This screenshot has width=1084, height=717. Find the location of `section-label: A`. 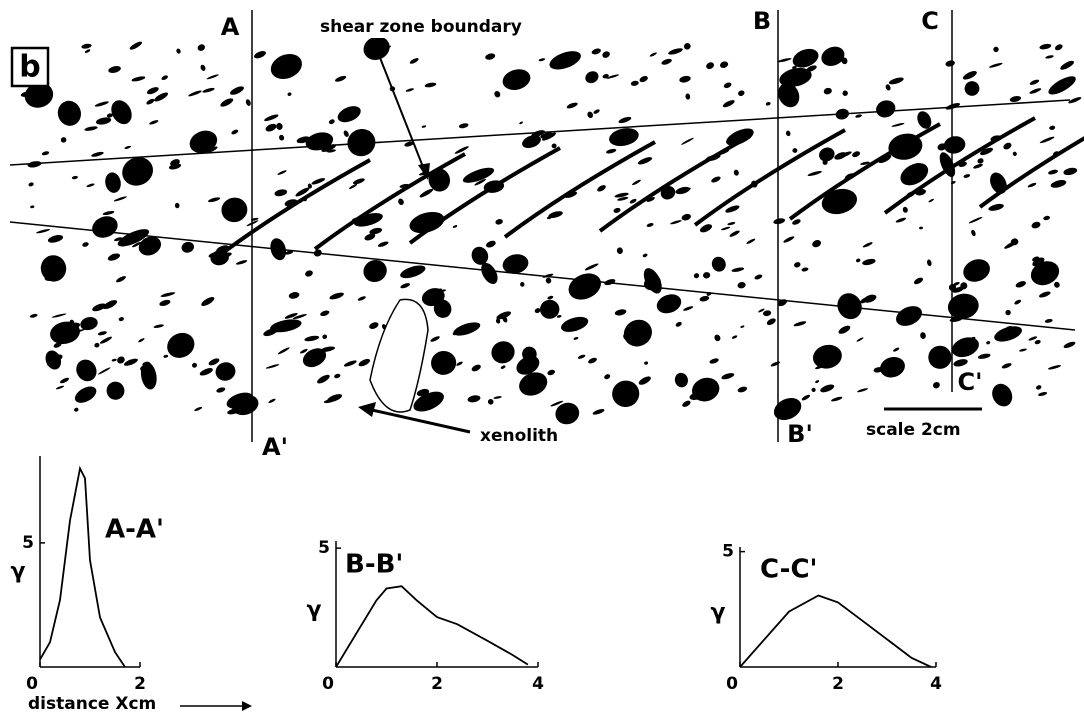

section-label: A is located at coordinates (230, 27).